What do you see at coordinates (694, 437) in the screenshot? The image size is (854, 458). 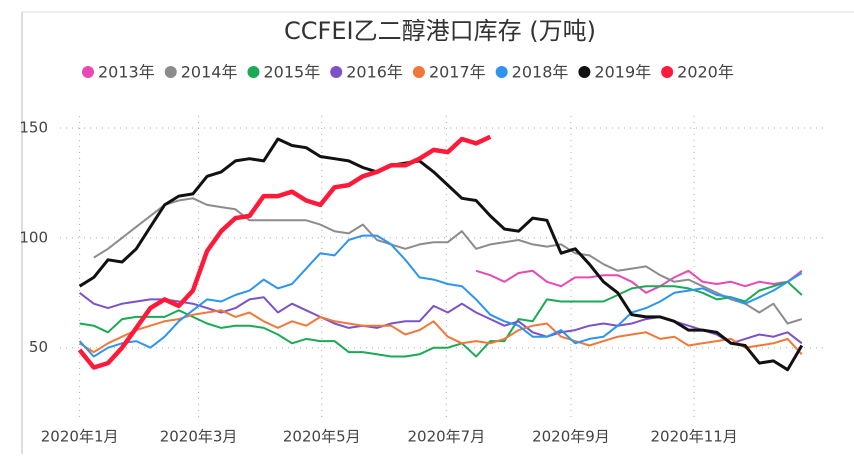 I see `x-tick-label: 2020年11月` at bounding box center [694, 437].